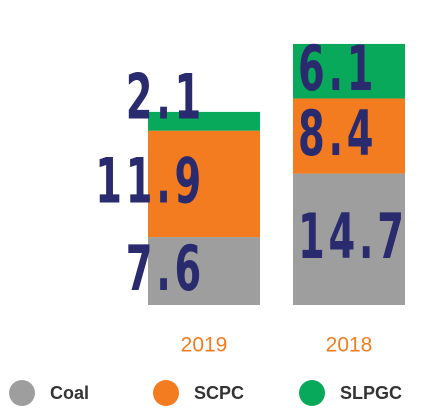 The width and height of the screenshot is (430, 408). I want to click on value-label-group: 2.1, so click(165, 98).